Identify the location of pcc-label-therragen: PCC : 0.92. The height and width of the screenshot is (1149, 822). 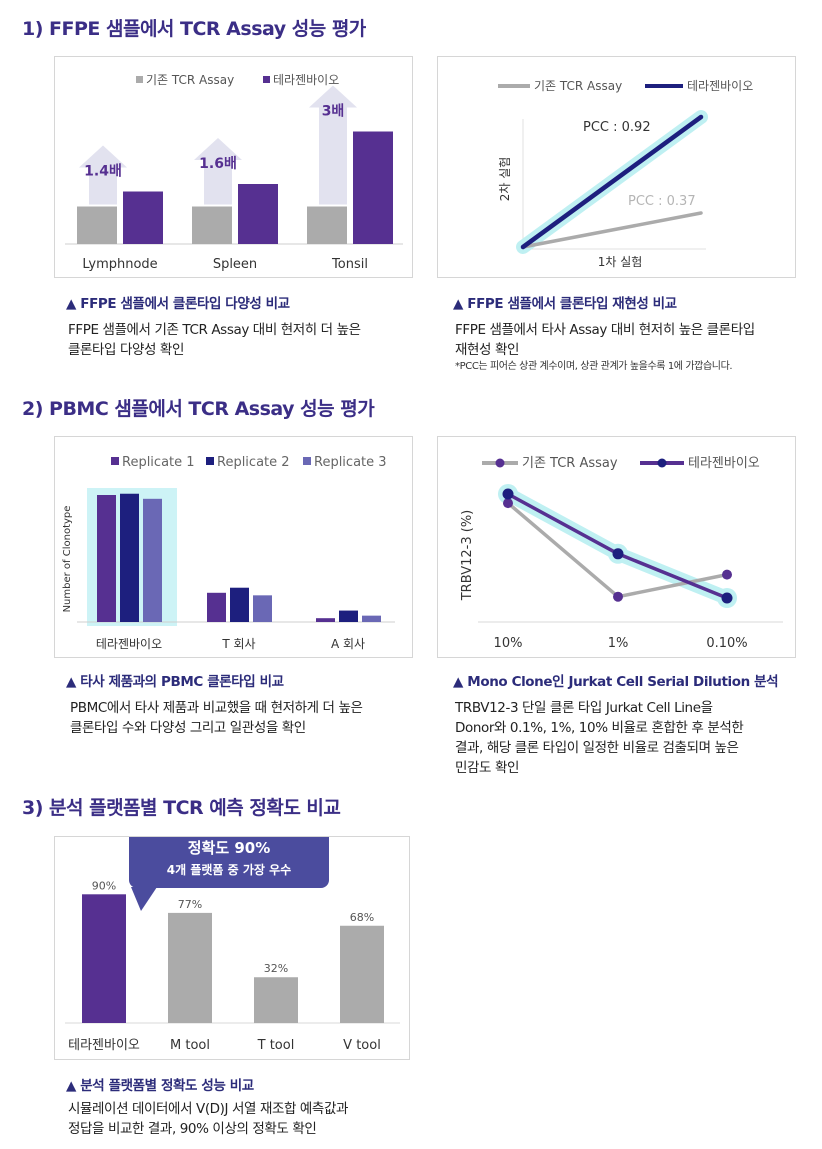
(617, 127).